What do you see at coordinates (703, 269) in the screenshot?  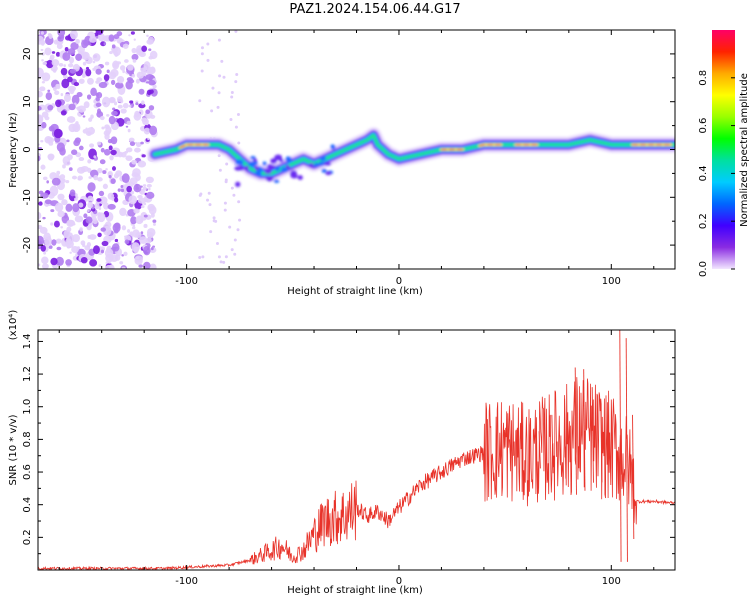 I see `colorbar-tick-label: 0.0` at bounding box center [703, 269].